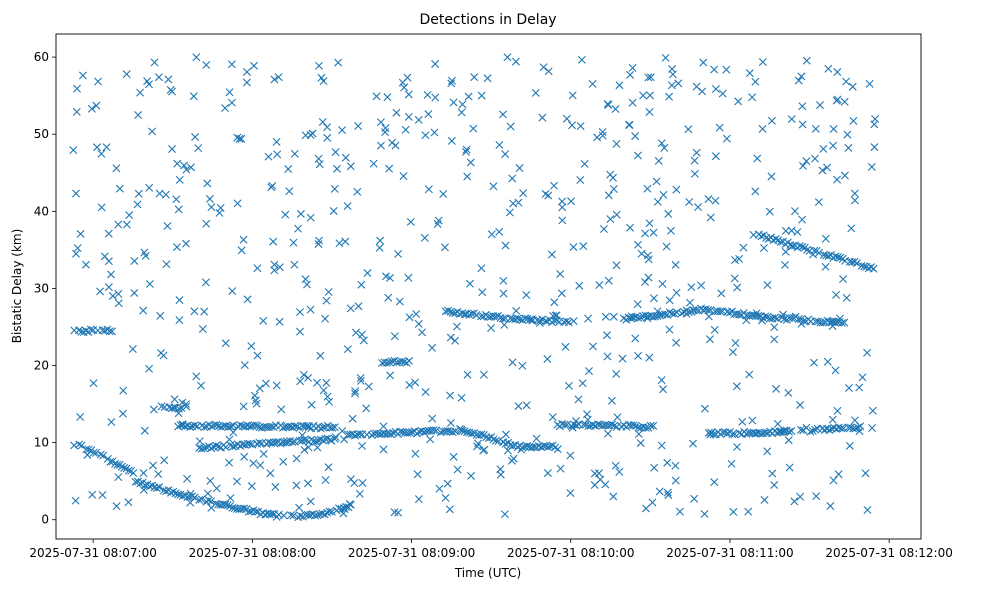 The image size is (988, 590). I want to click on y-axis-label: Bistatic Delay (km), so click(17, 286).